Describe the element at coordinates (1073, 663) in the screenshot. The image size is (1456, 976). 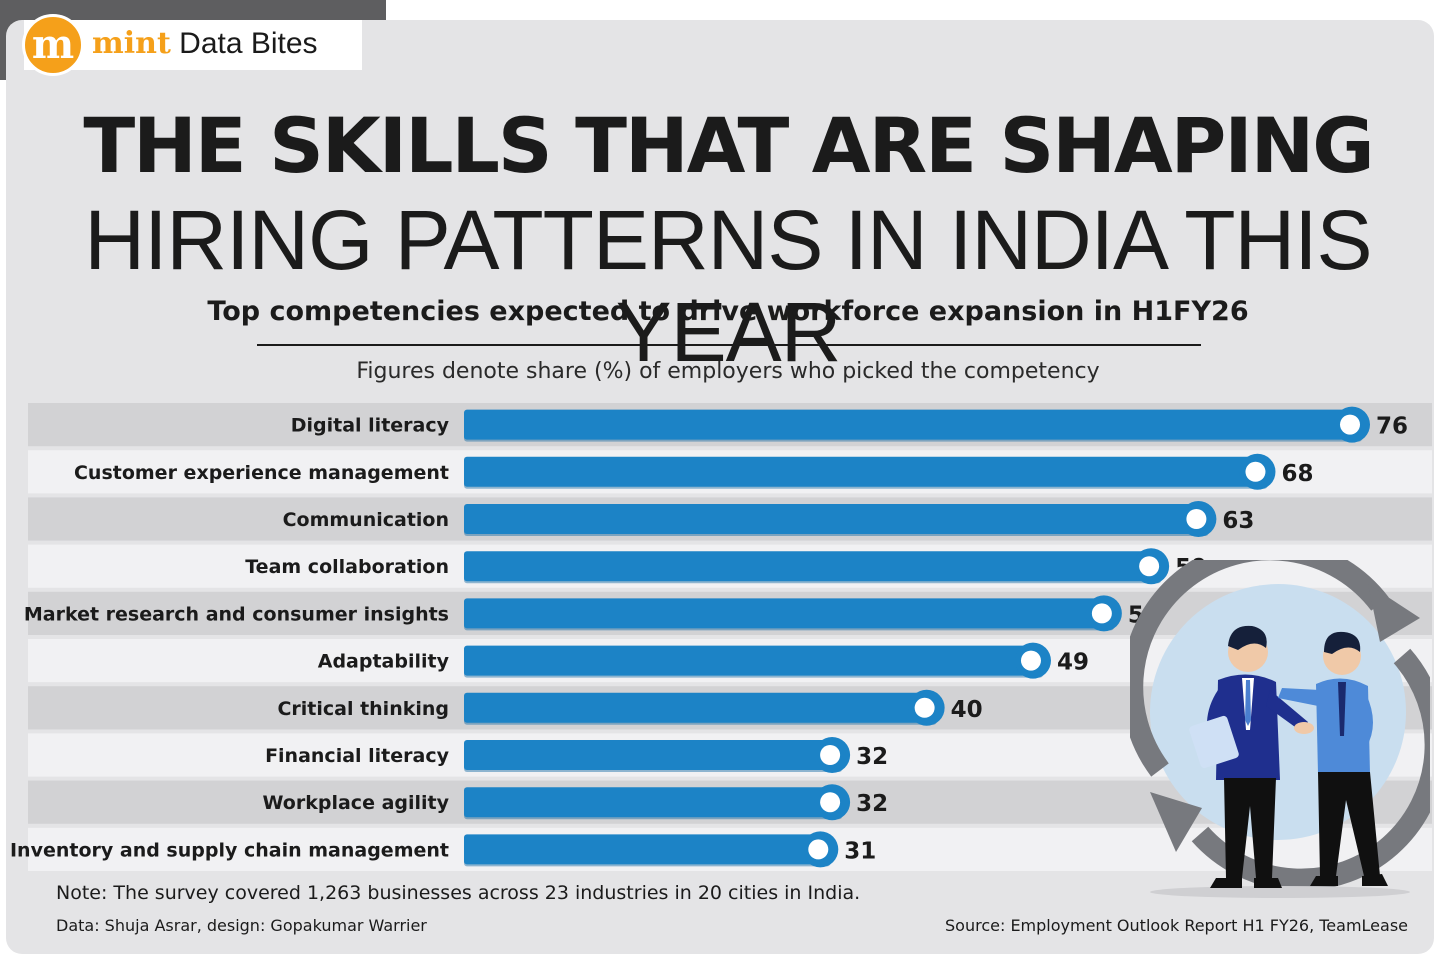
I see `value-label: 49` at that location.